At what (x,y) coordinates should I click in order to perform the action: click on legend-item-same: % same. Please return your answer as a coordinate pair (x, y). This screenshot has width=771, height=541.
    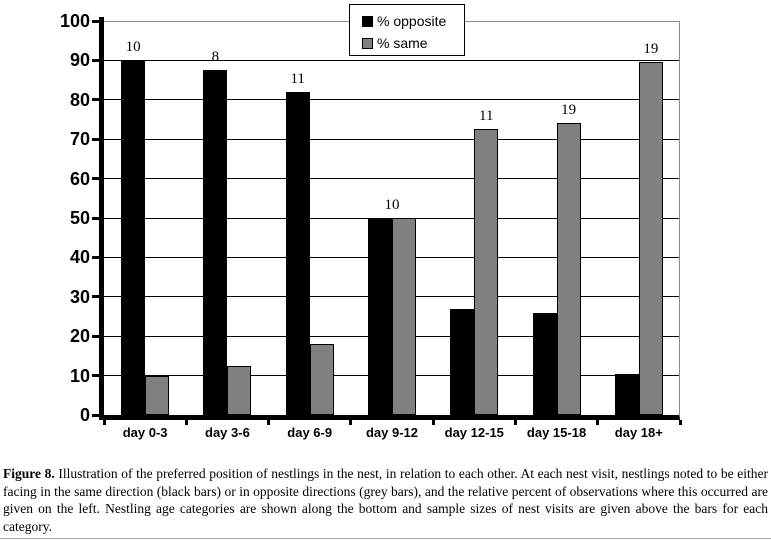
    Looking at the image, I should click on (413, 43).